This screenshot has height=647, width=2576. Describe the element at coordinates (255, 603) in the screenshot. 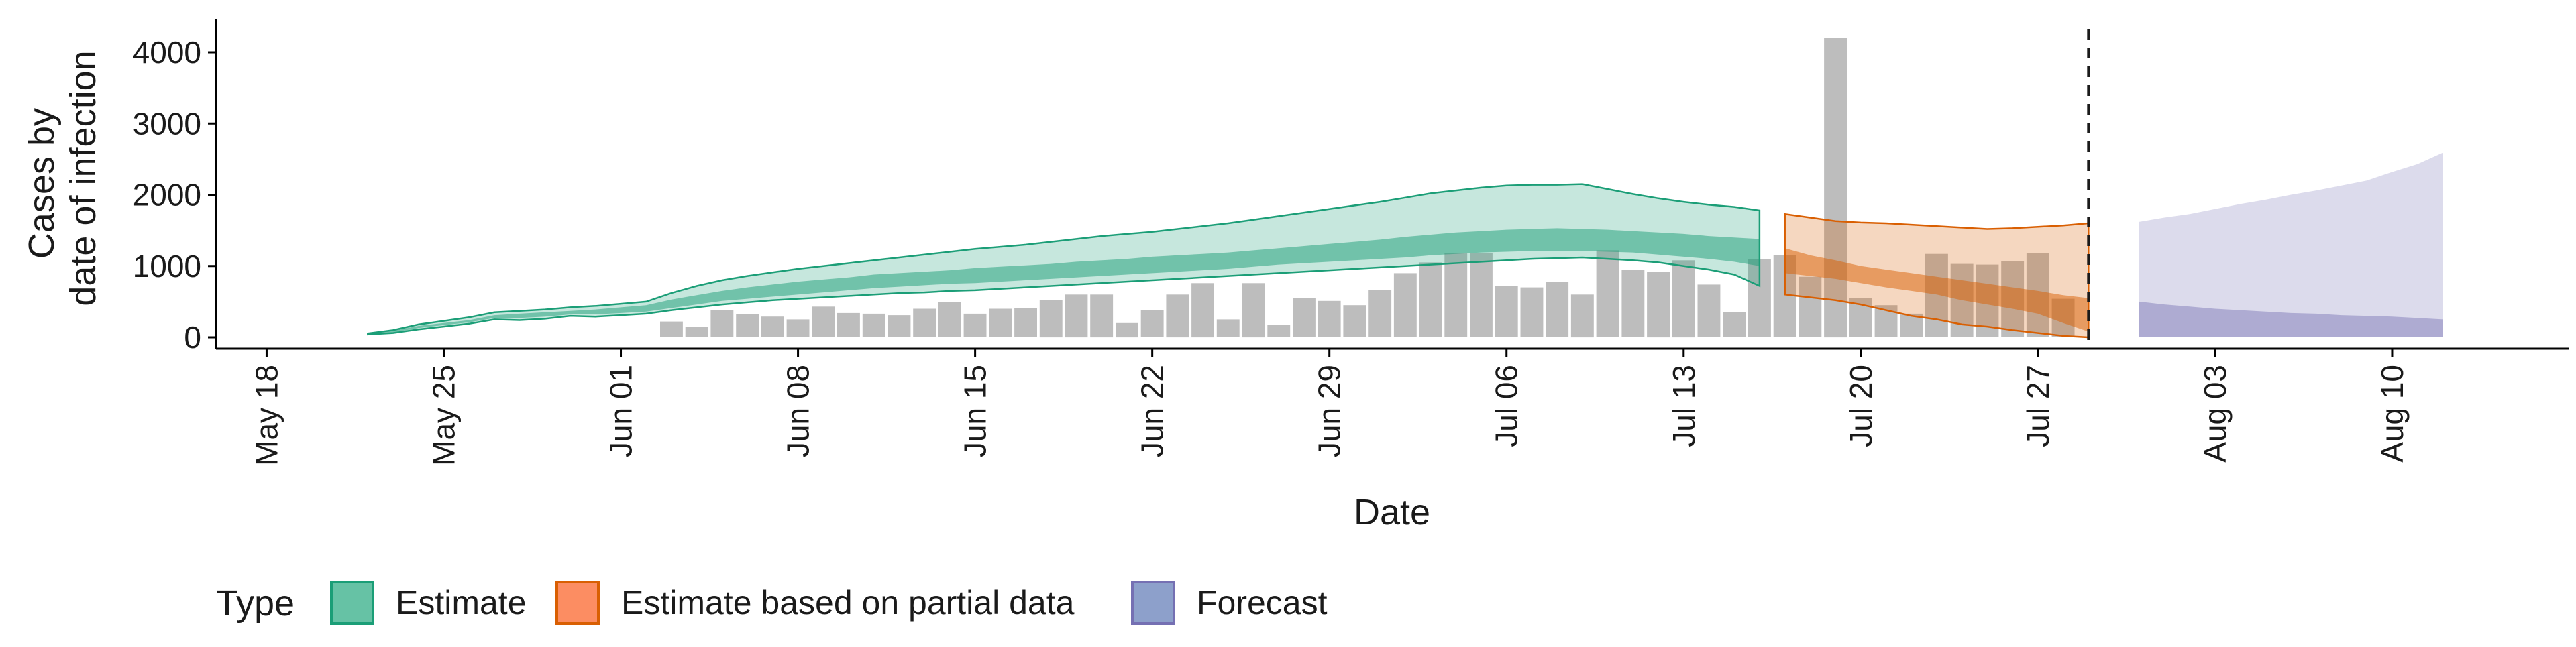

I see `legend-title: Type` at that location.